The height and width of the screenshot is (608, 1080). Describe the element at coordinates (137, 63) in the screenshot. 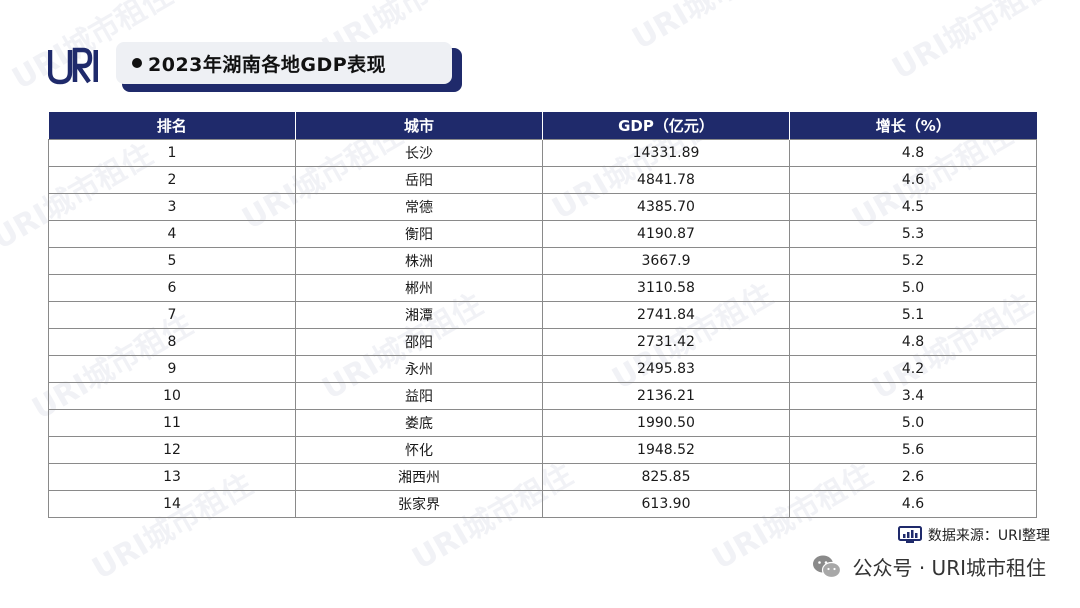

I see `bullet-dot-icon` at that location.